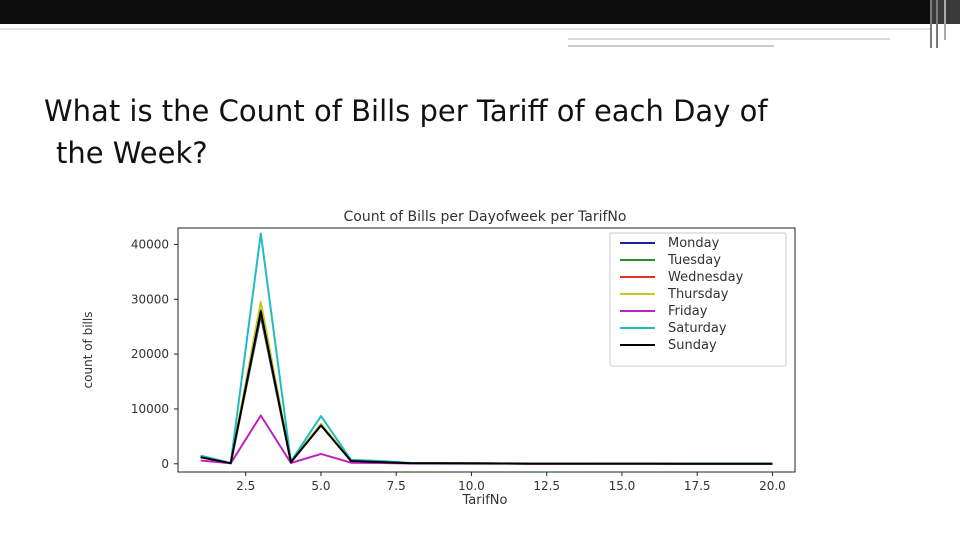  What do you see at coordinates (698, 294) in the screenshot?
I see `legend-label: Thursday` at bounding box center [698, 294].